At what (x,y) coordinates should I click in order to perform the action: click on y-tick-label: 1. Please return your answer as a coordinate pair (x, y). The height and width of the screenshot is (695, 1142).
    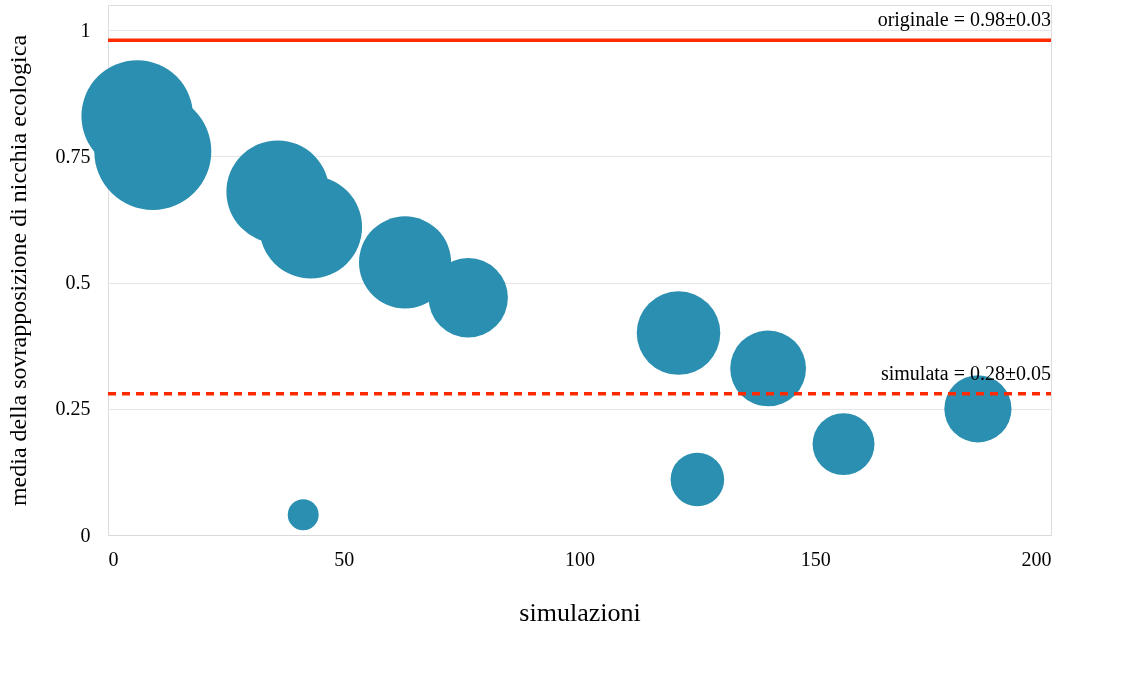
    Looking at the image, I should click on (85, 29).